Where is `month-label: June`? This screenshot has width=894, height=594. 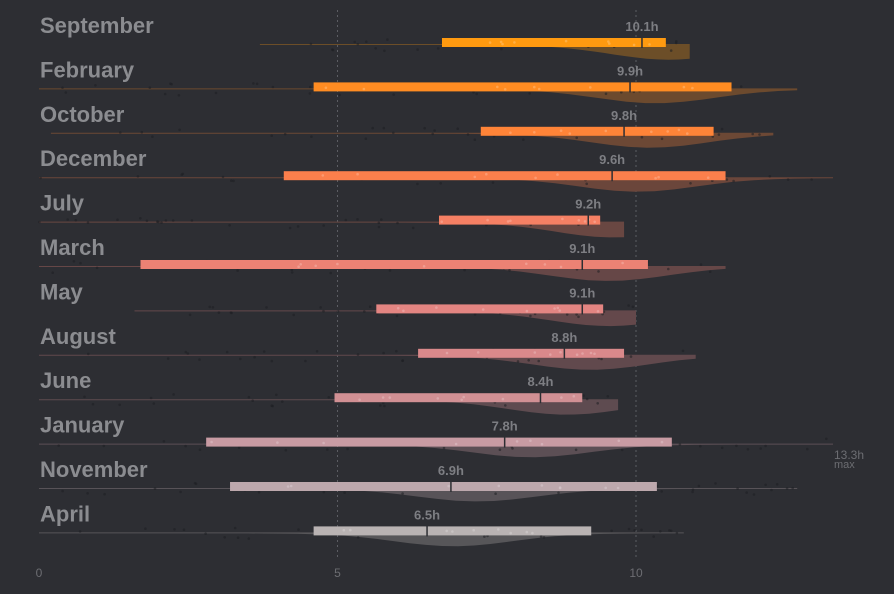
month-label: June is located at coordinates (65, 380).